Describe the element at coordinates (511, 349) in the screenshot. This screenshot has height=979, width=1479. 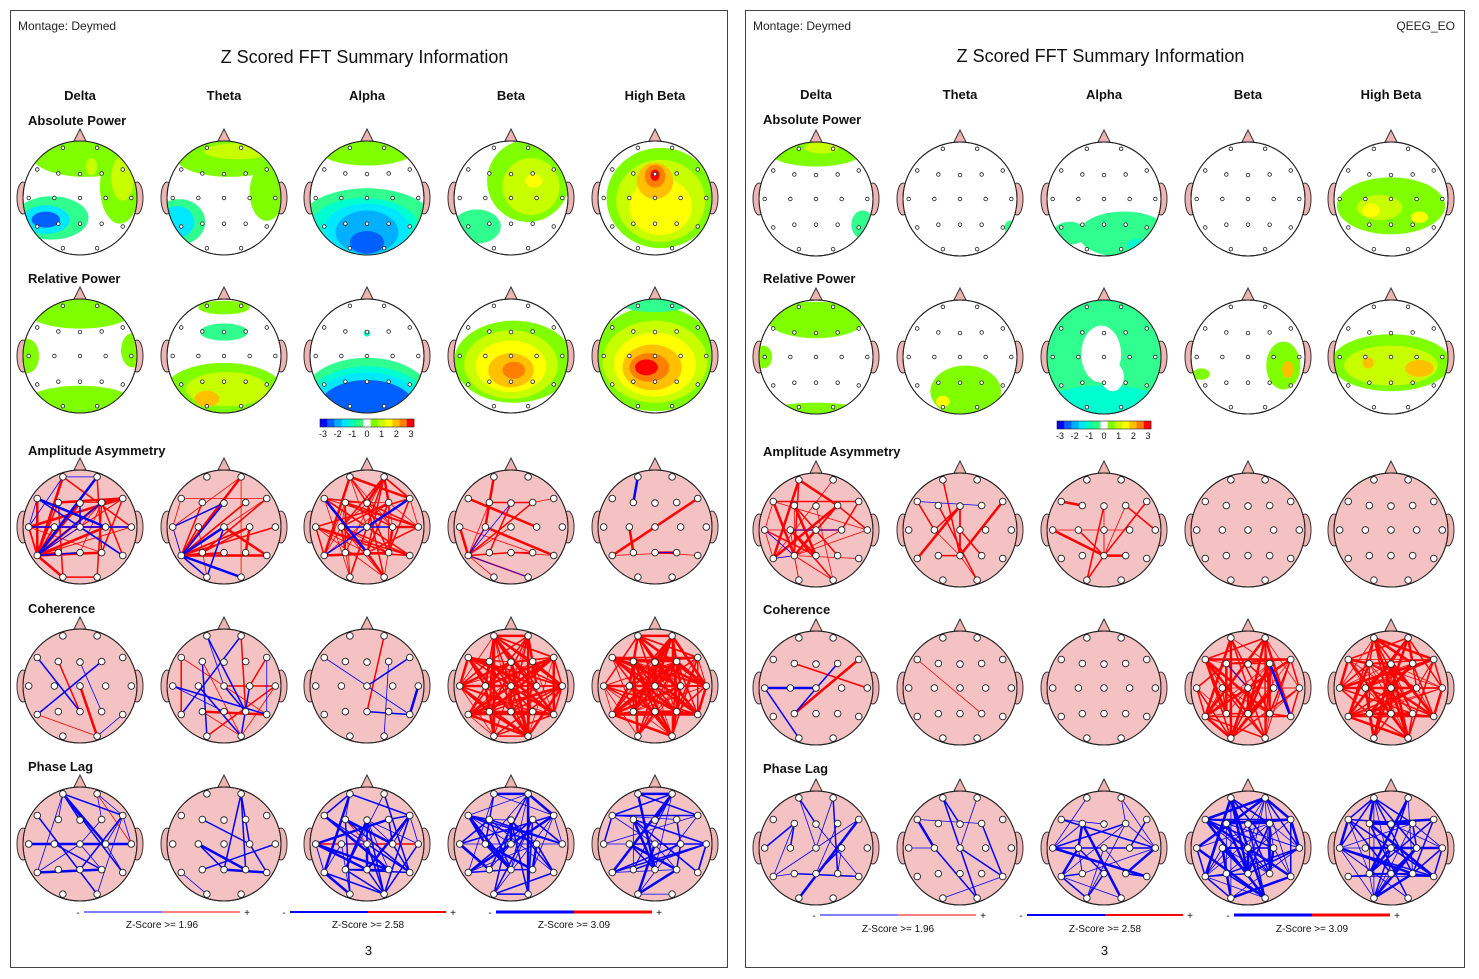
I see `relative-power-beta-head-map` at that location.